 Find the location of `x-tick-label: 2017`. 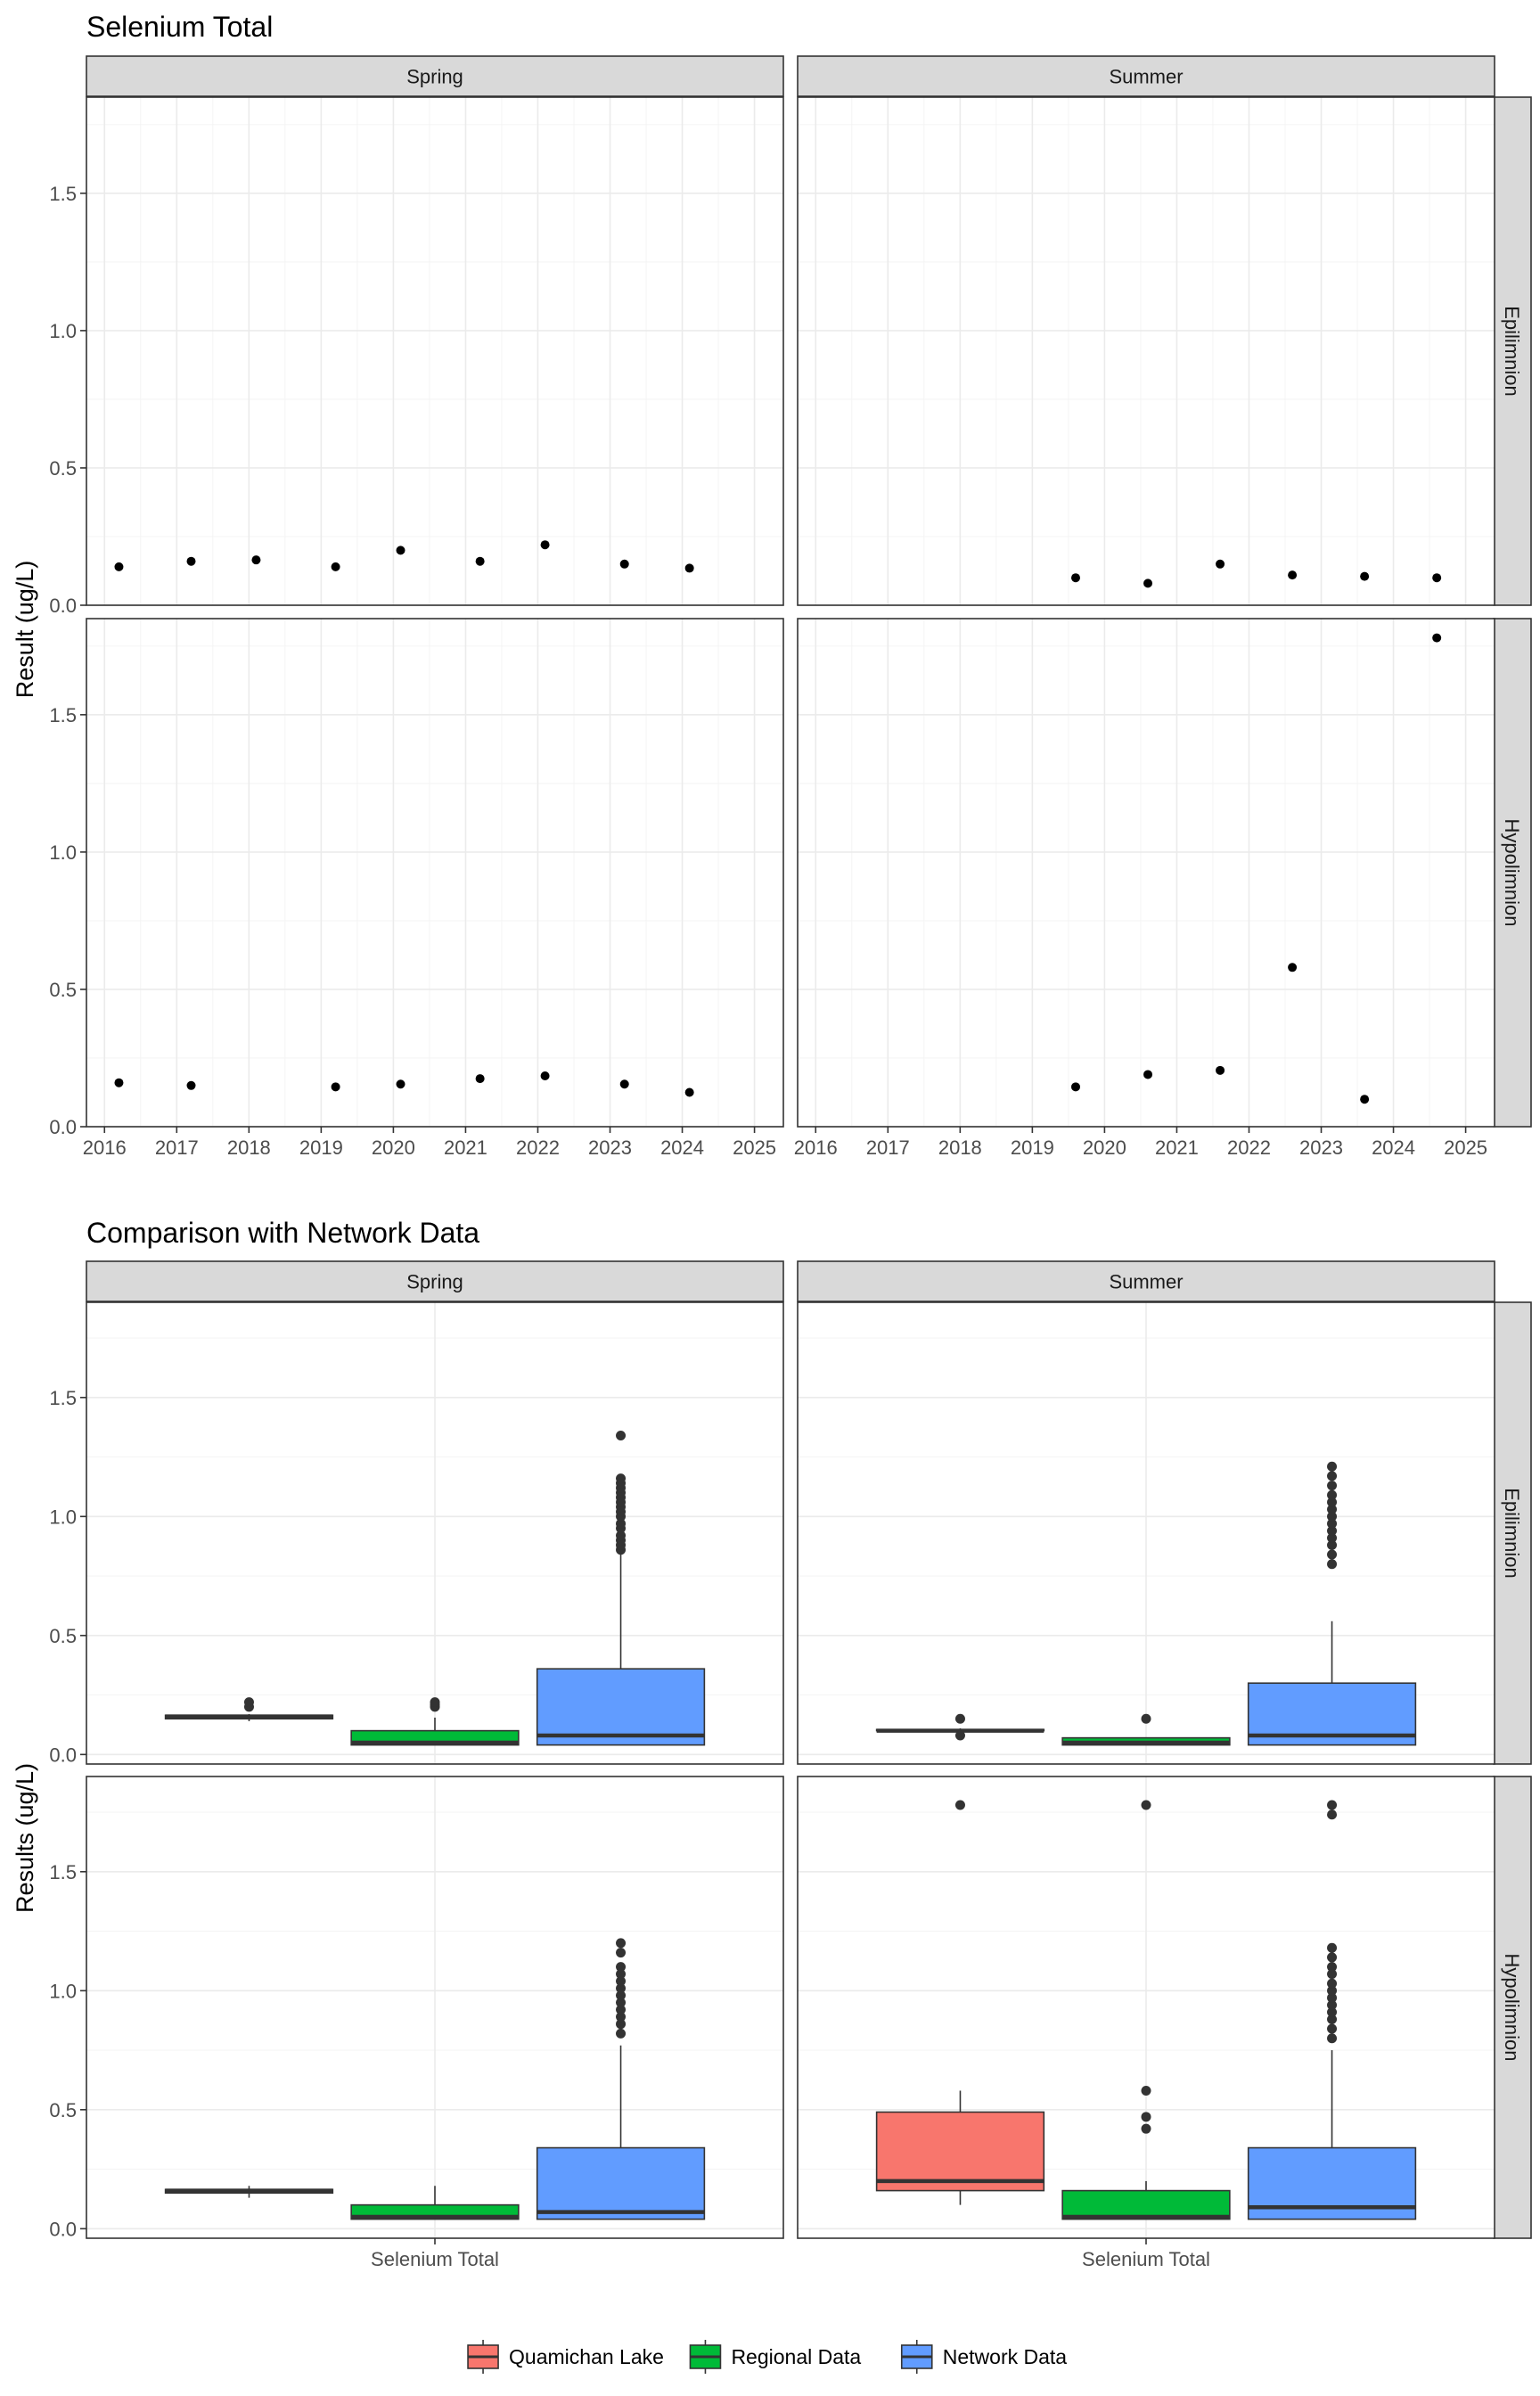

x-tick-label: 2017 is located at coordinates (177, 1148).